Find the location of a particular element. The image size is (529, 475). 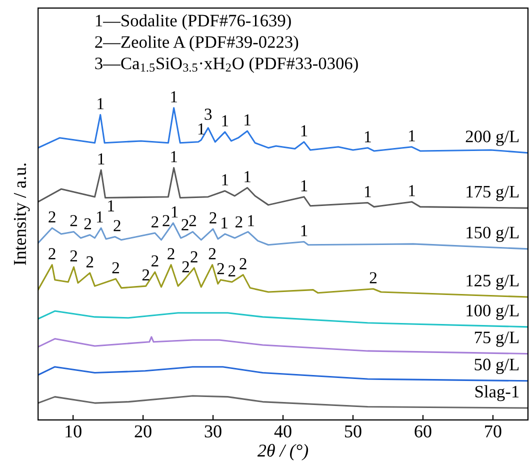

text: 3—Ca$_{1.5}$SiO$_{3.5}$·xH$_{2}$O (PDF#33-0306) is located at coordinates (226, 65).